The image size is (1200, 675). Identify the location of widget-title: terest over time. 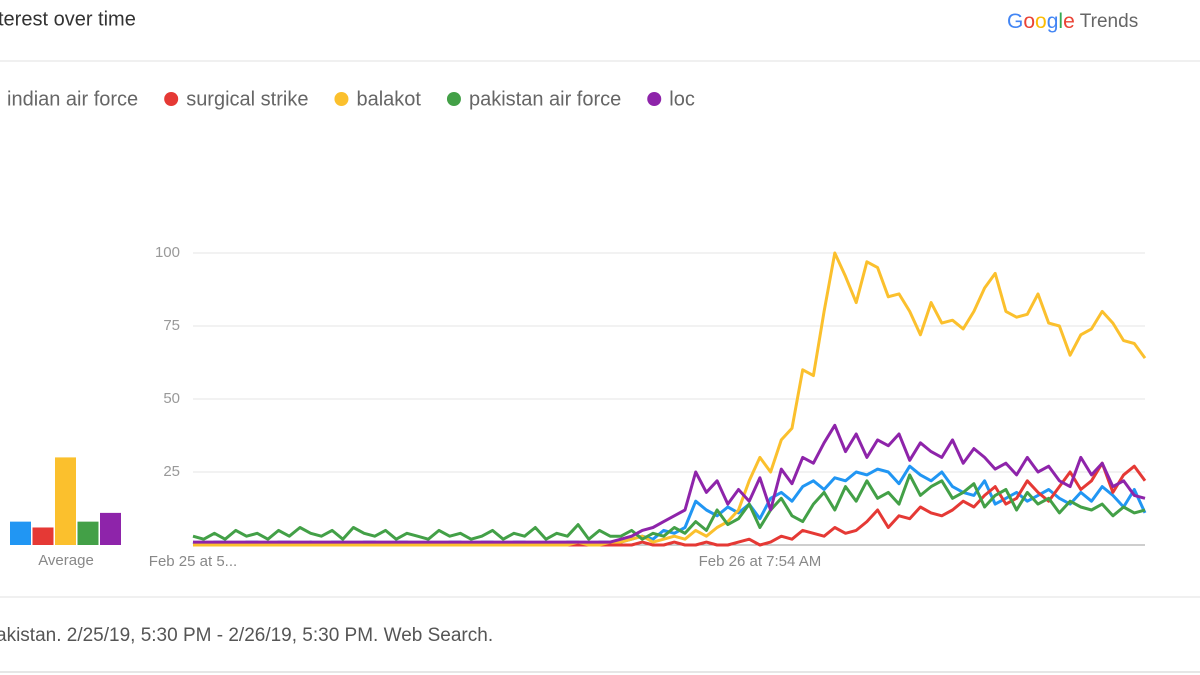
(68, 19).